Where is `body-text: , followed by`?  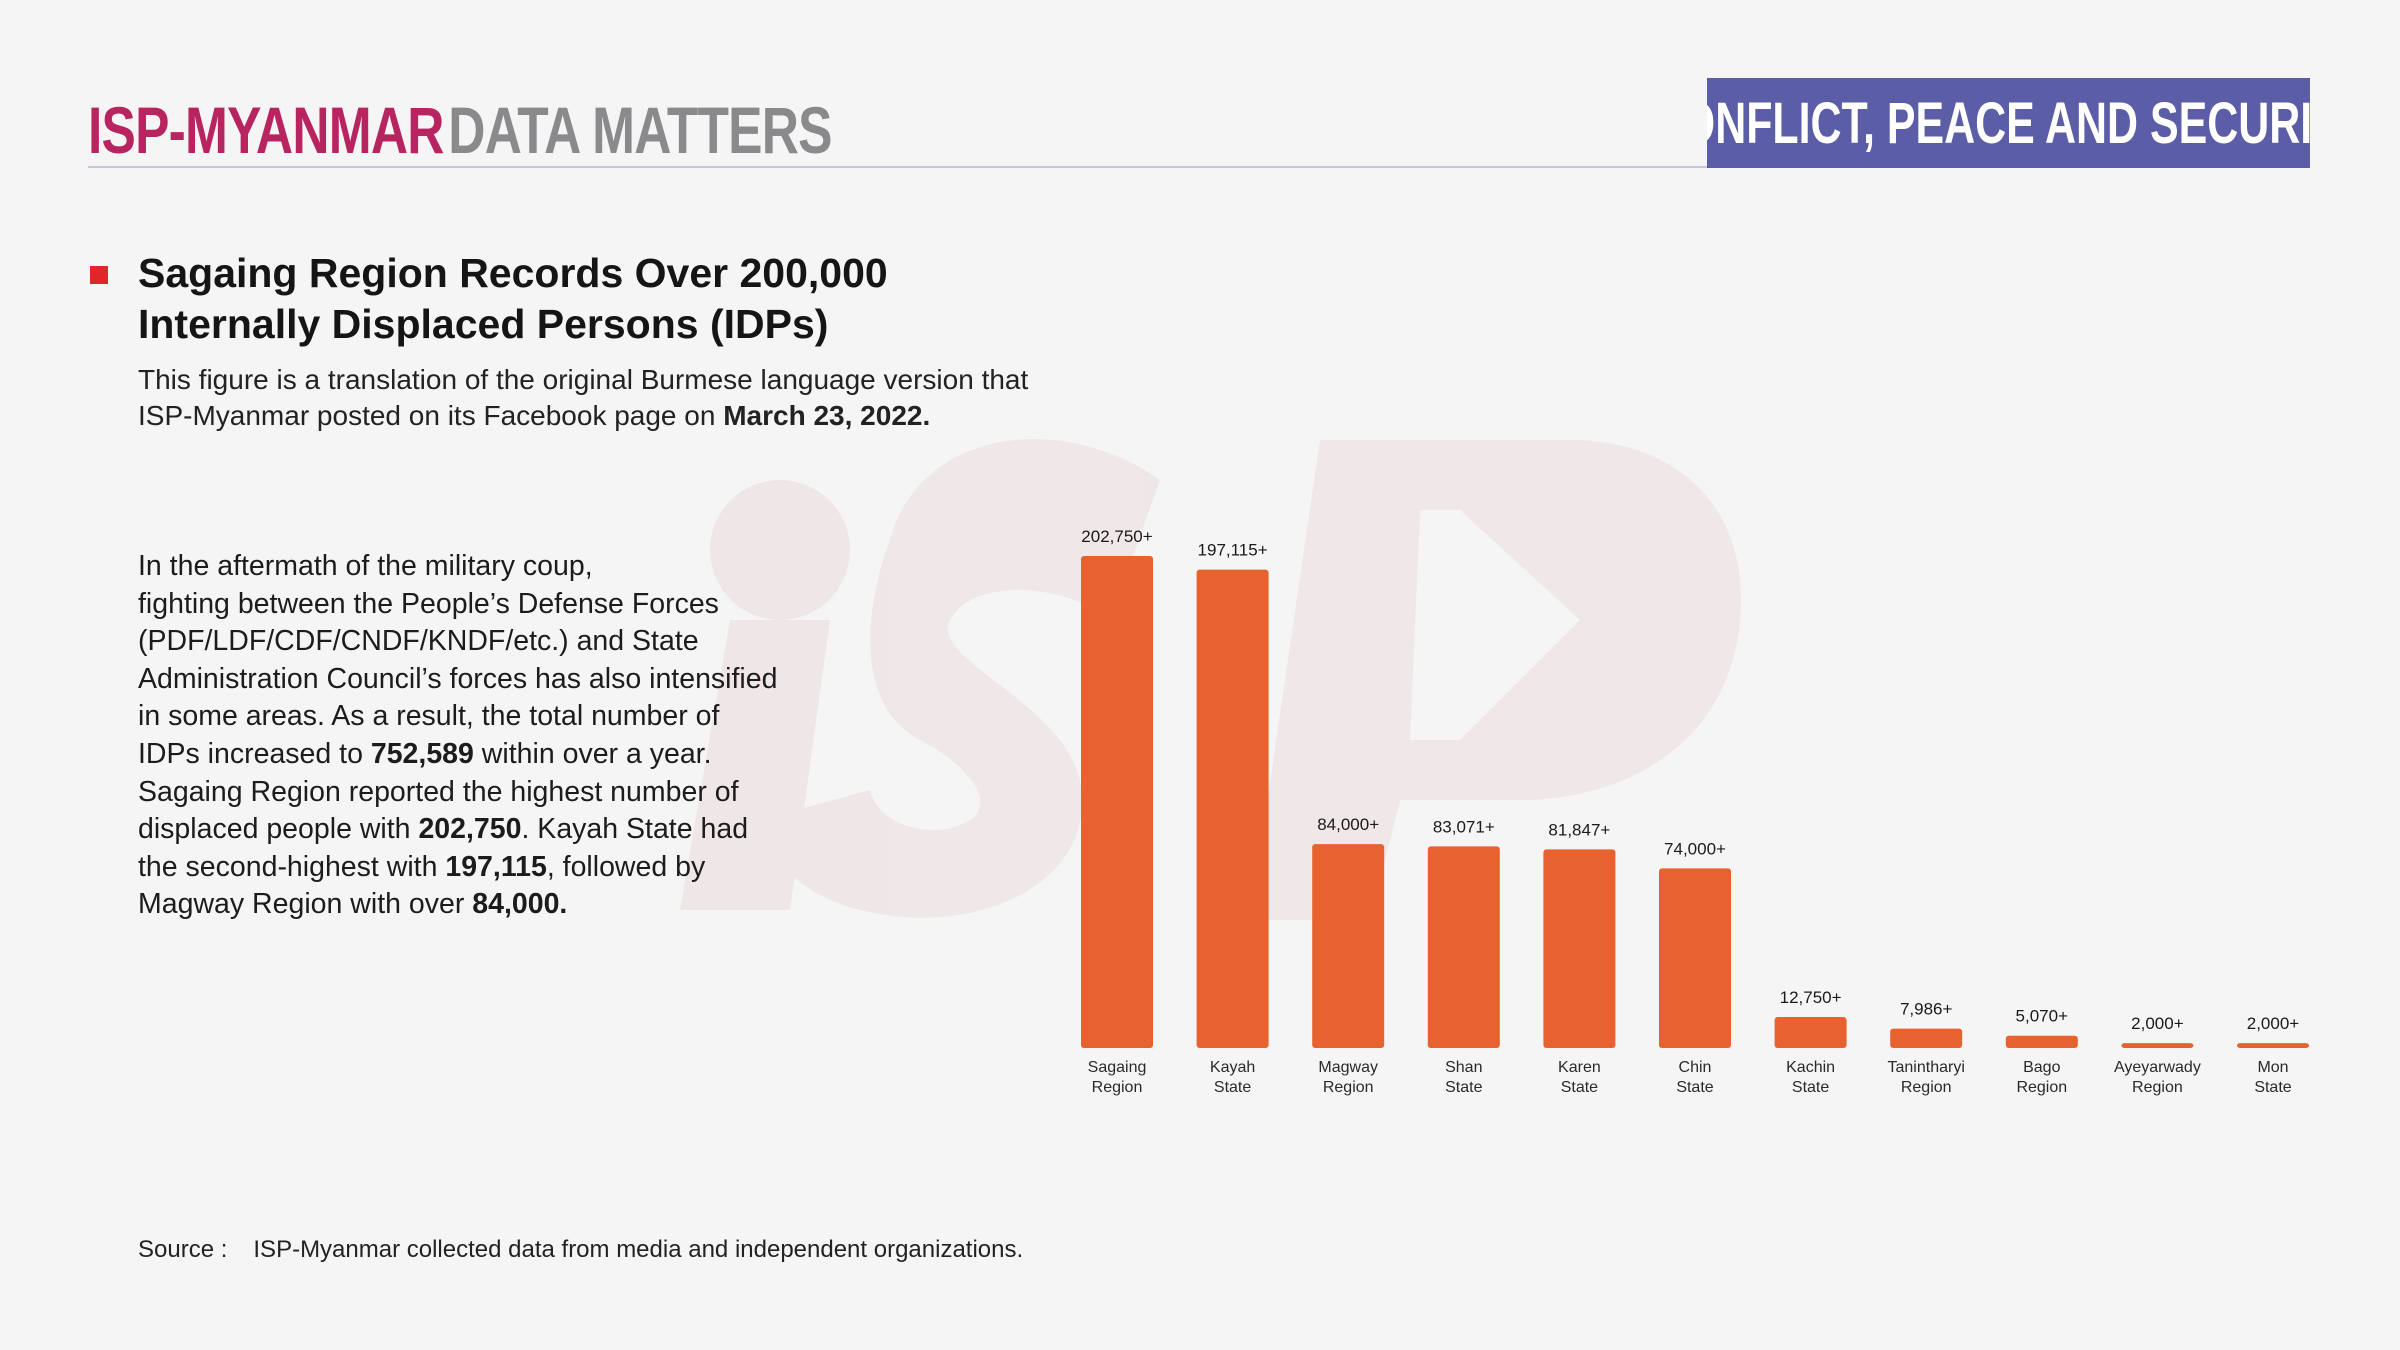
body-text: , followed by is located at coordinates (626, 866).